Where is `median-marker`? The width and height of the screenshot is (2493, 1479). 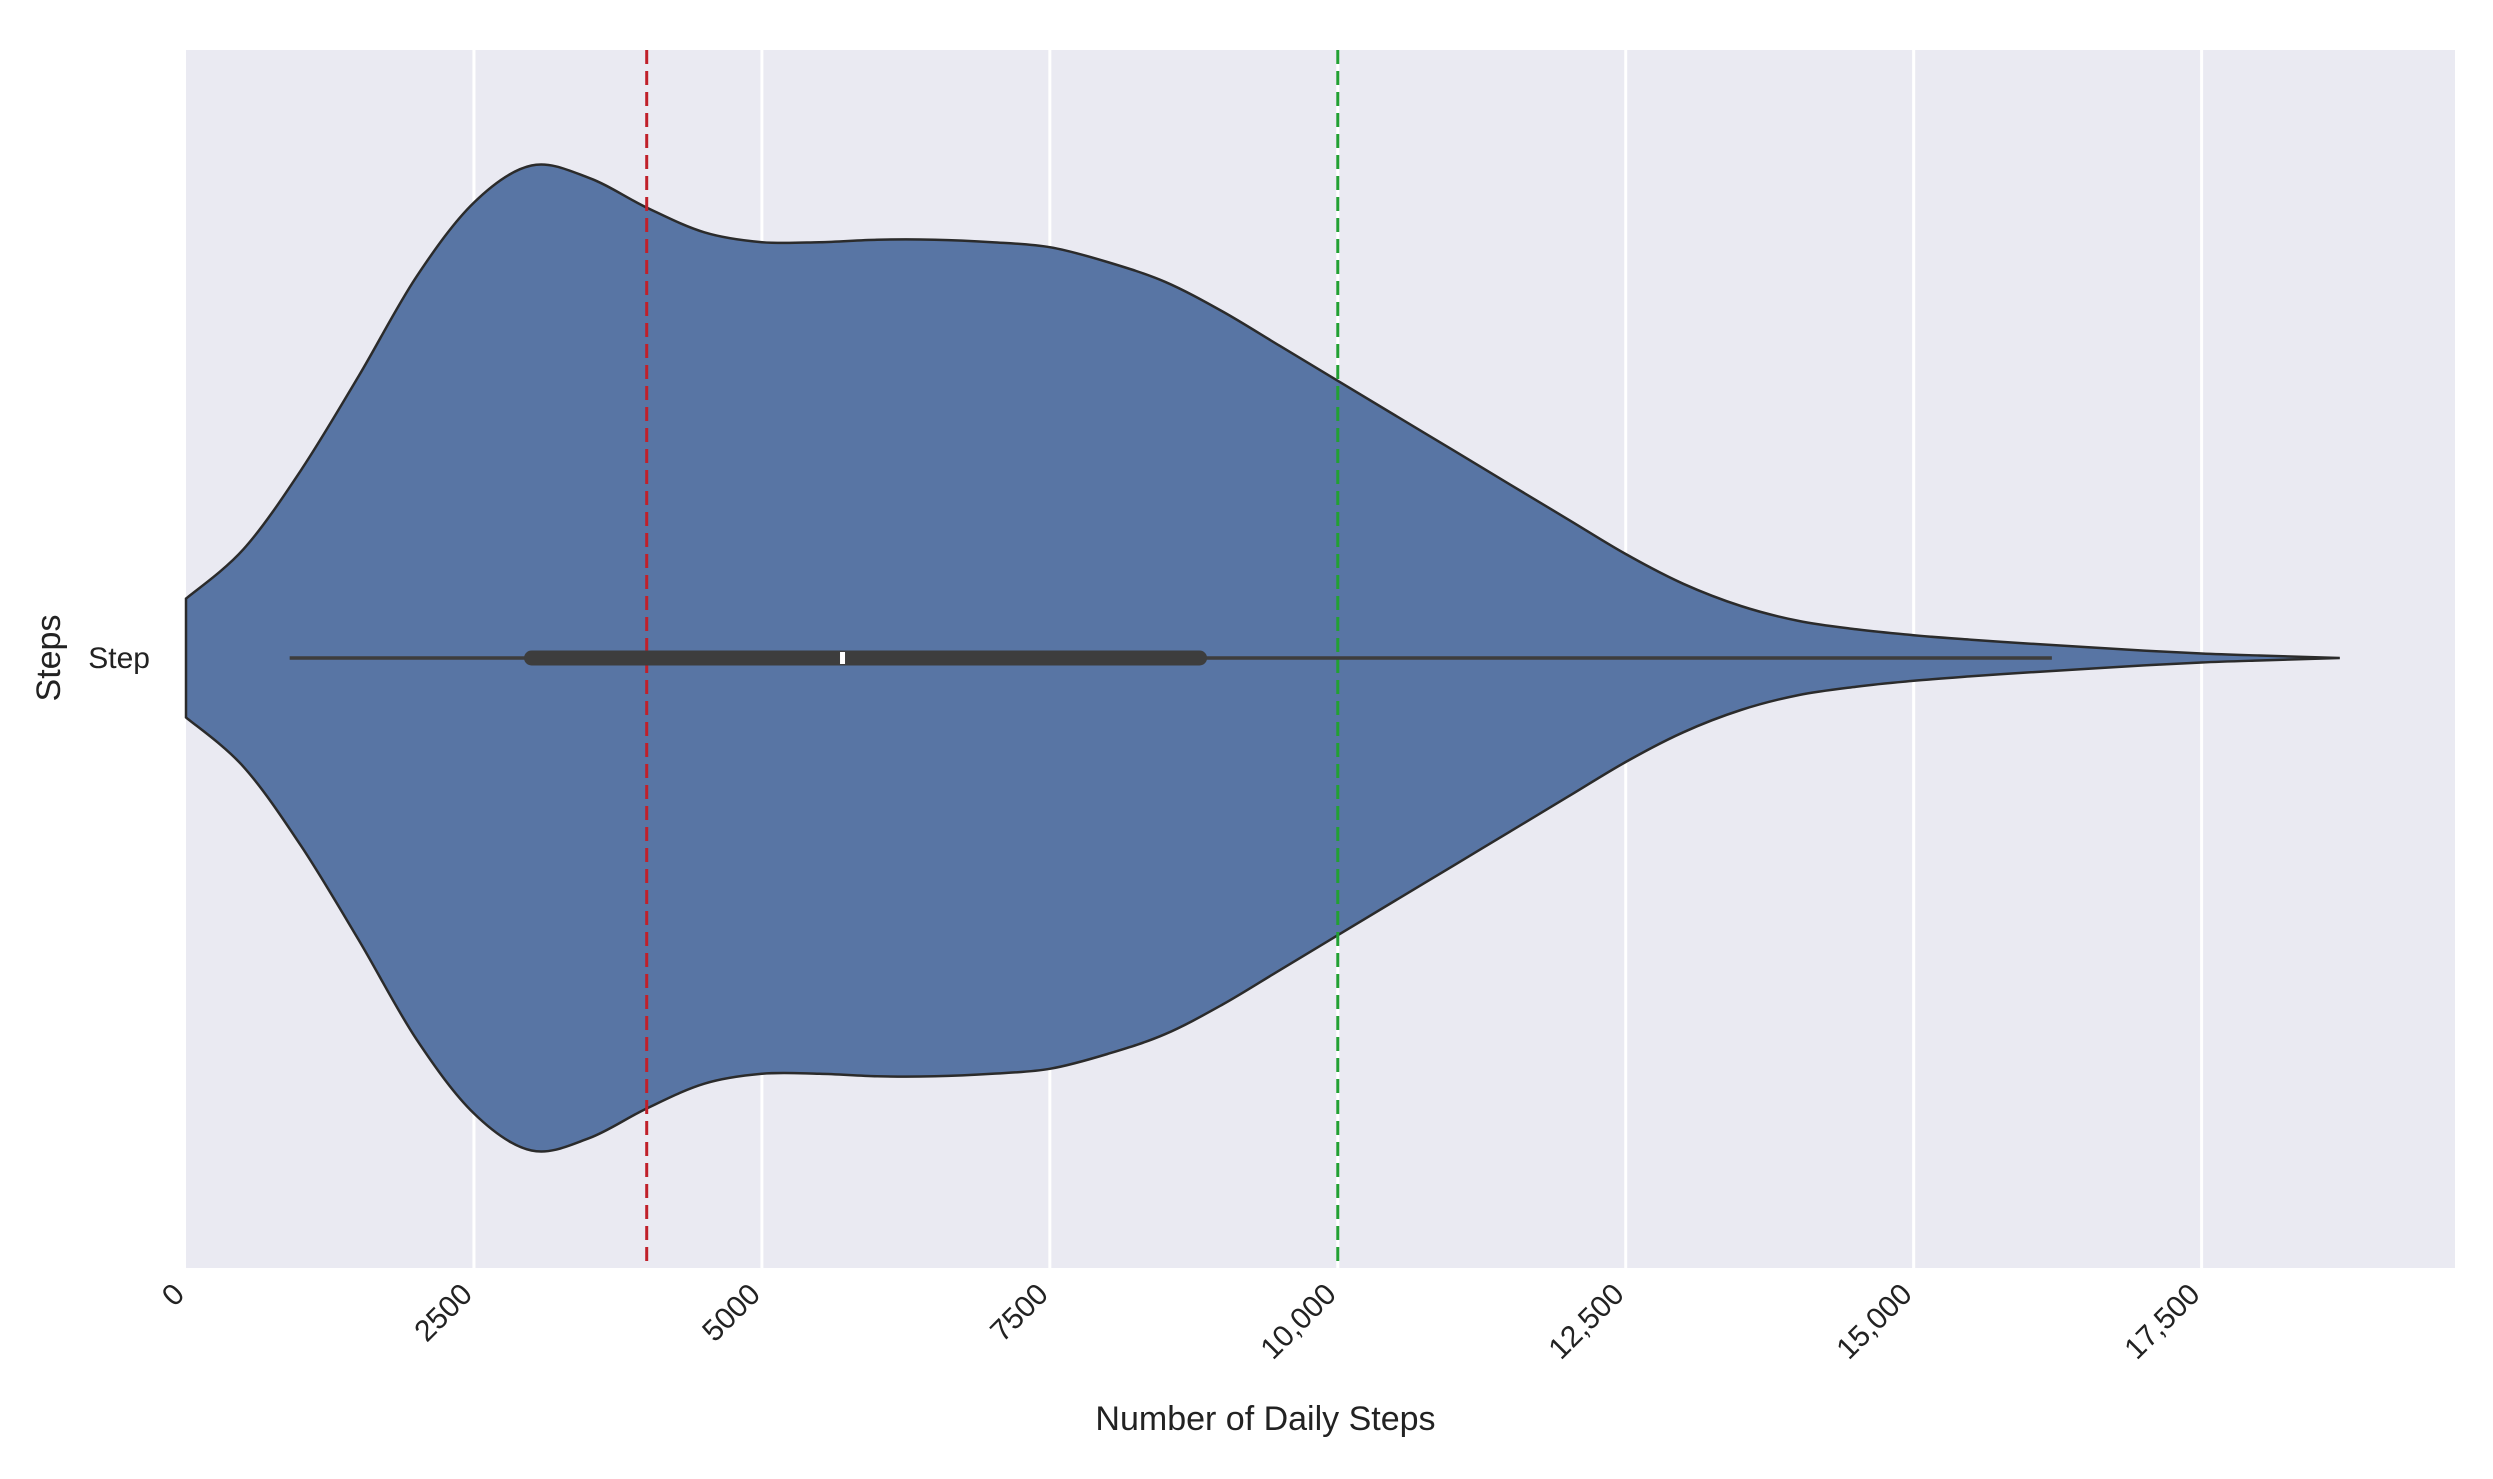 median-marker is located at coordinates (843, 658).